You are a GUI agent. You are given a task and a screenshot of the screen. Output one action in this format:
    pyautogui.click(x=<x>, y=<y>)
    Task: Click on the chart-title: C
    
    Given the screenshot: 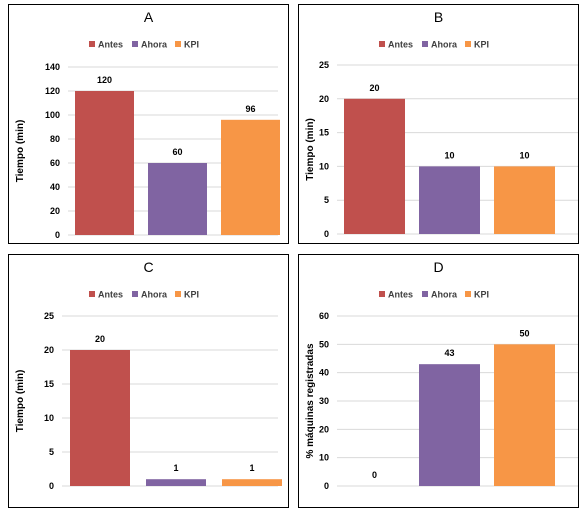 What is the action you would take?
    pyautogui.click(x=148, y=267)
    